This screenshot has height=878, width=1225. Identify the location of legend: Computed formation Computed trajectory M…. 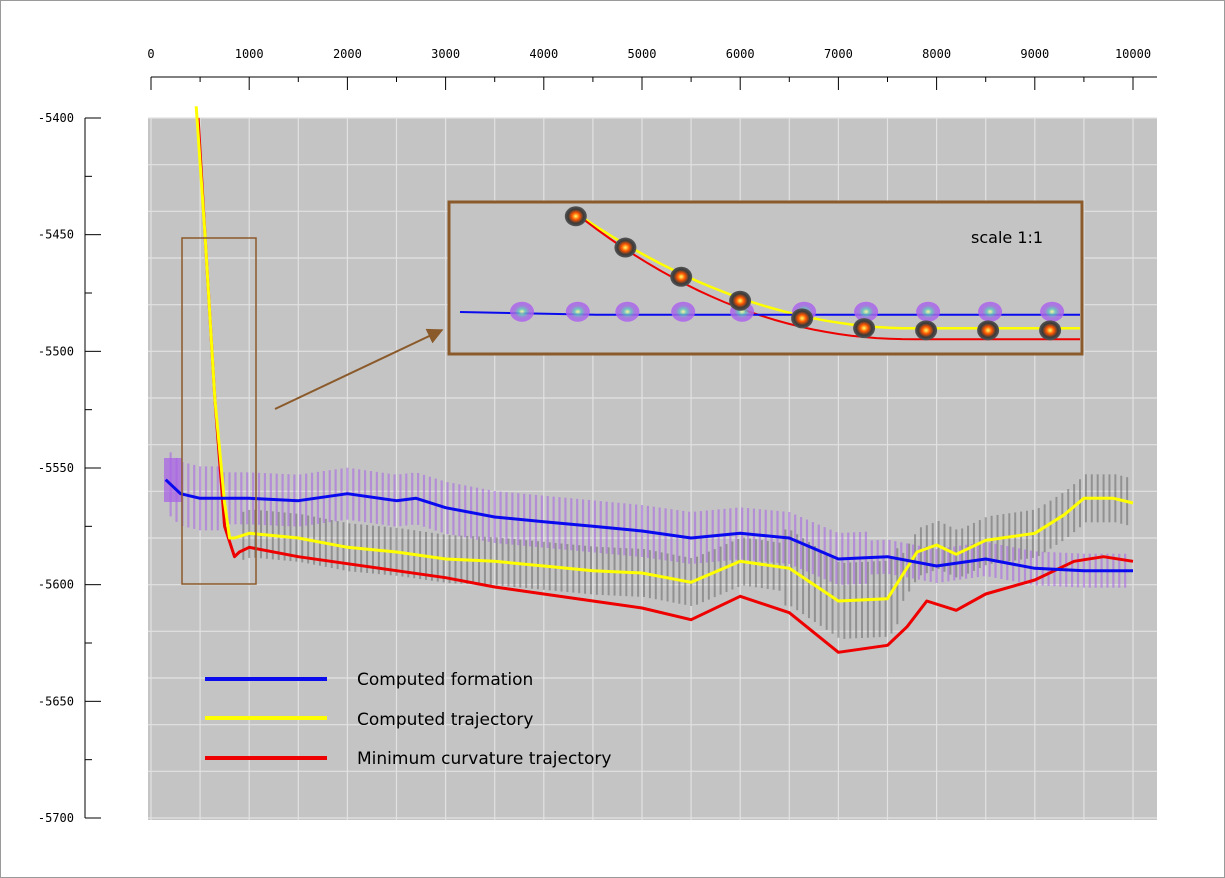
(408, 719).